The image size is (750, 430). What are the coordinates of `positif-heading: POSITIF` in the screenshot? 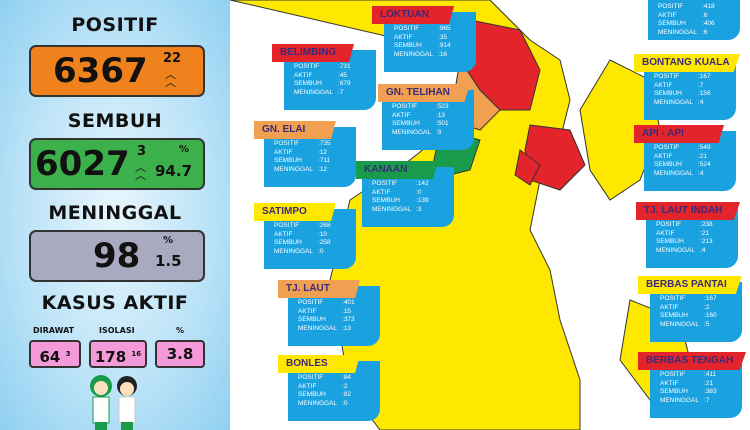 It's located at (115, 25).